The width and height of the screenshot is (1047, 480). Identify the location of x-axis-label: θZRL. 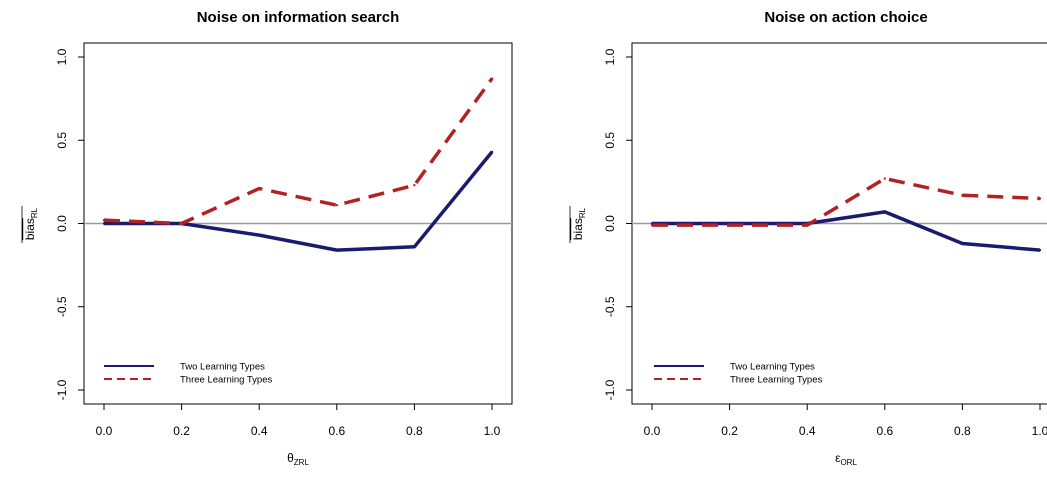
(298, 459).